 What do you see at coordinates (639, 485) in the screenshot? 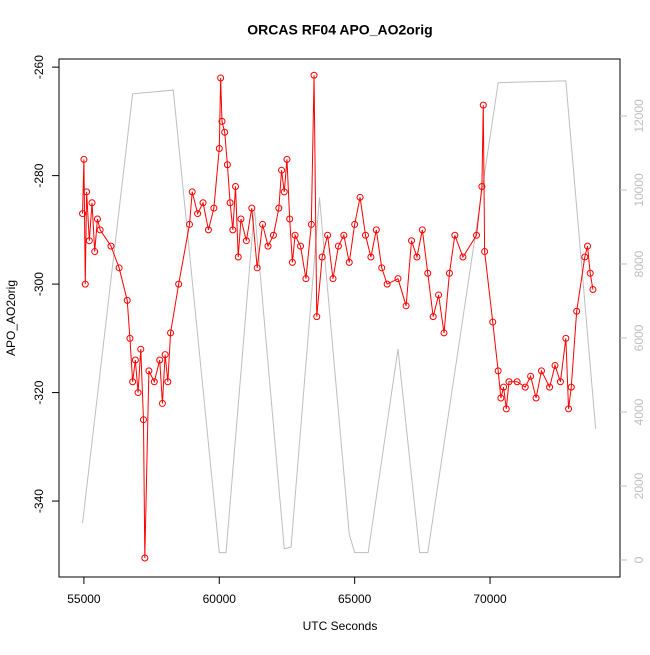
I see `y2-tick-label: 2000` at bounding box center [639, 485].